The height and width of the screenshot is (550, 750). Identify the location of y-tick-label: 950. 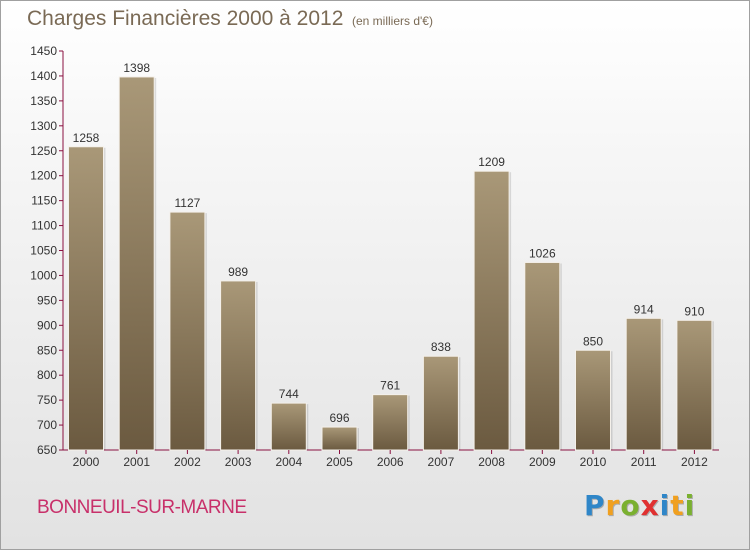
(47, 300).